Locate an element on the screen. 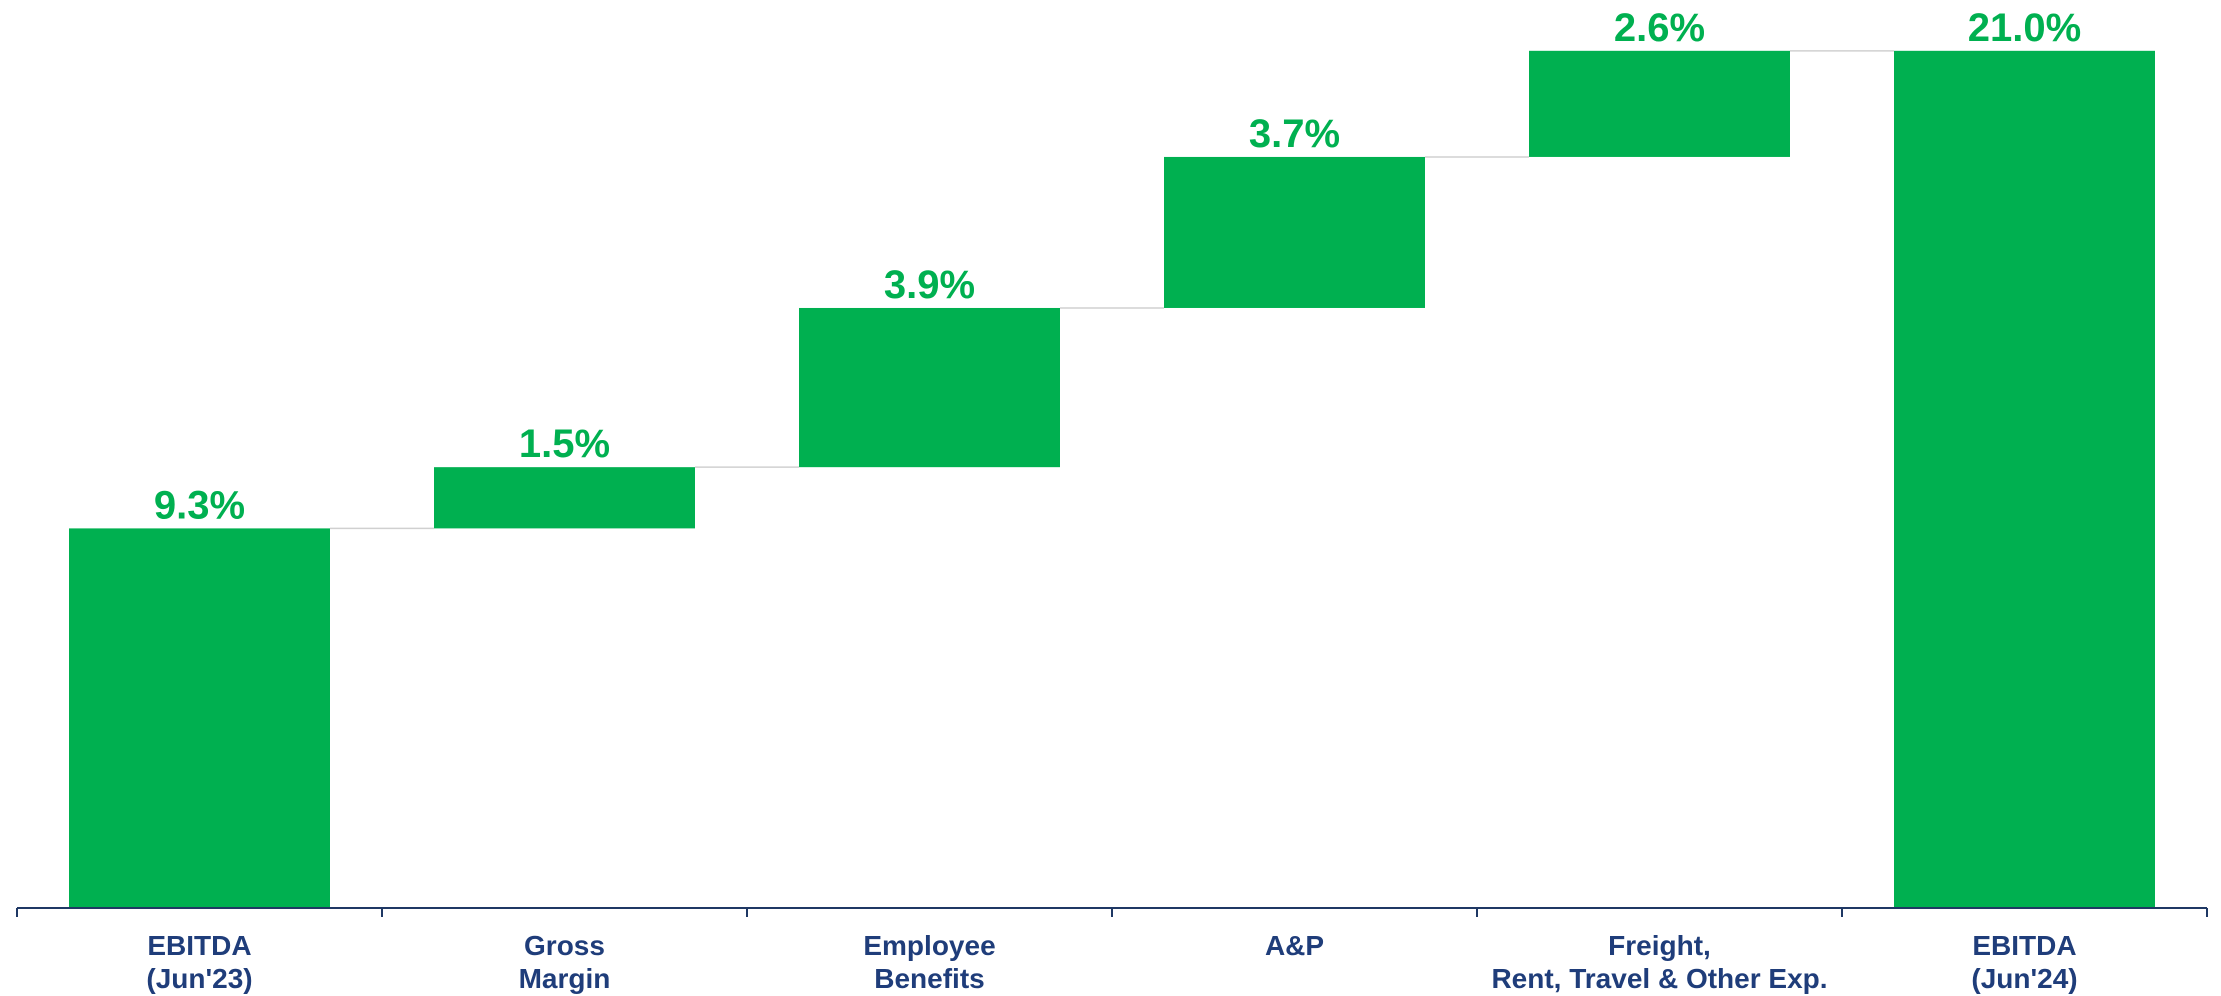  value-label: 3.7% is located at coordinates (1294, 134).